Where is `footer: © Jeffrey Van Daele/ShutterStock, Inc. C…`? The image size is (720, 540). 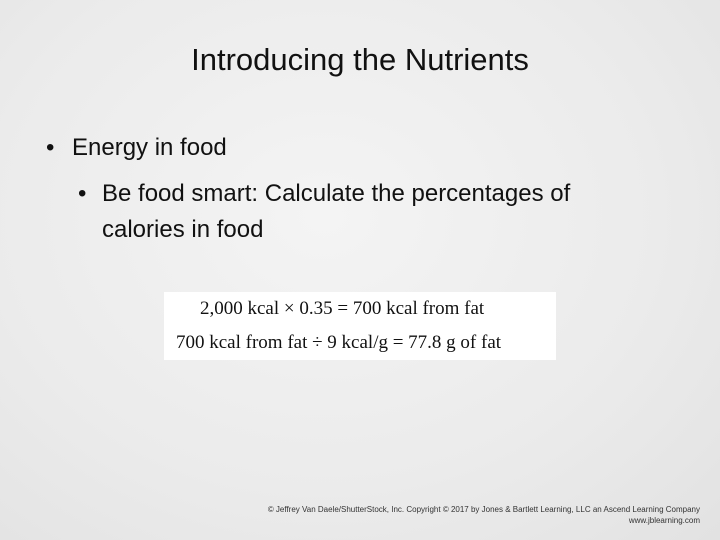 footer: © Jeffrey Van Daele/ShutterStock, Inc. C… is located at coordinates (484, 515).